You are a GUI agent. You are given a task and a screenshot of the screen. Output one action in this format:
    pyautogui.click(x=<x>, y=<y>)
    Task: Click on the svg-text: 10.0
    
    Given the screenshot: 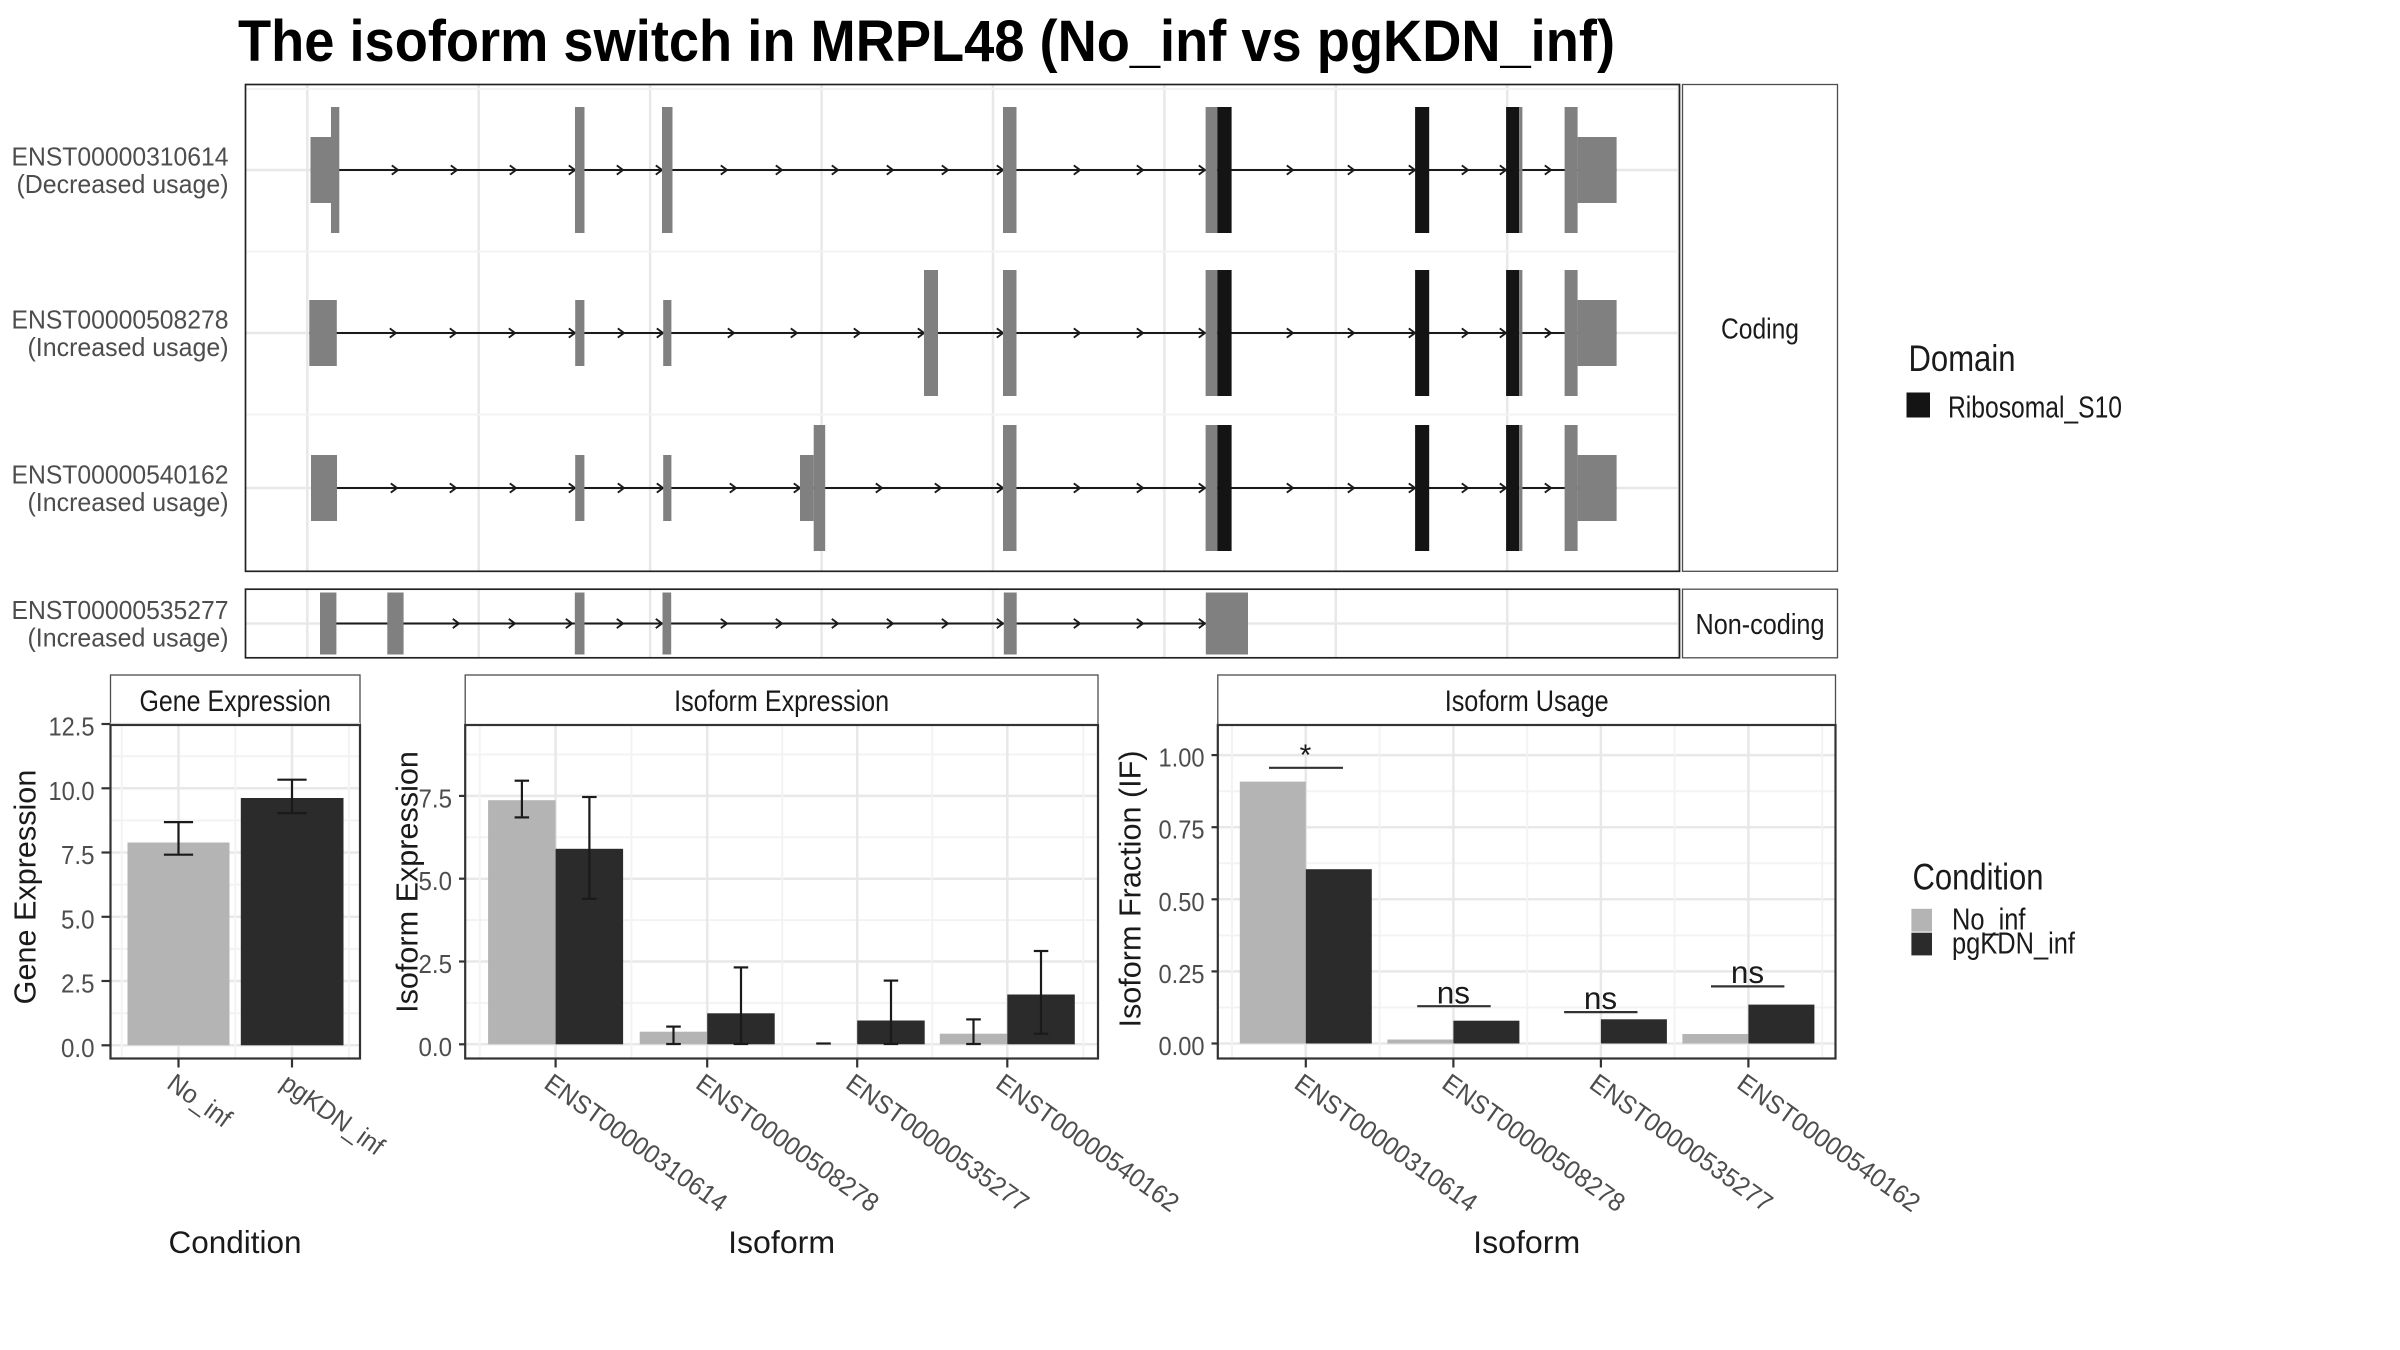 What is the action you would take?
    pyautogui.click(x=72, y=792)
    